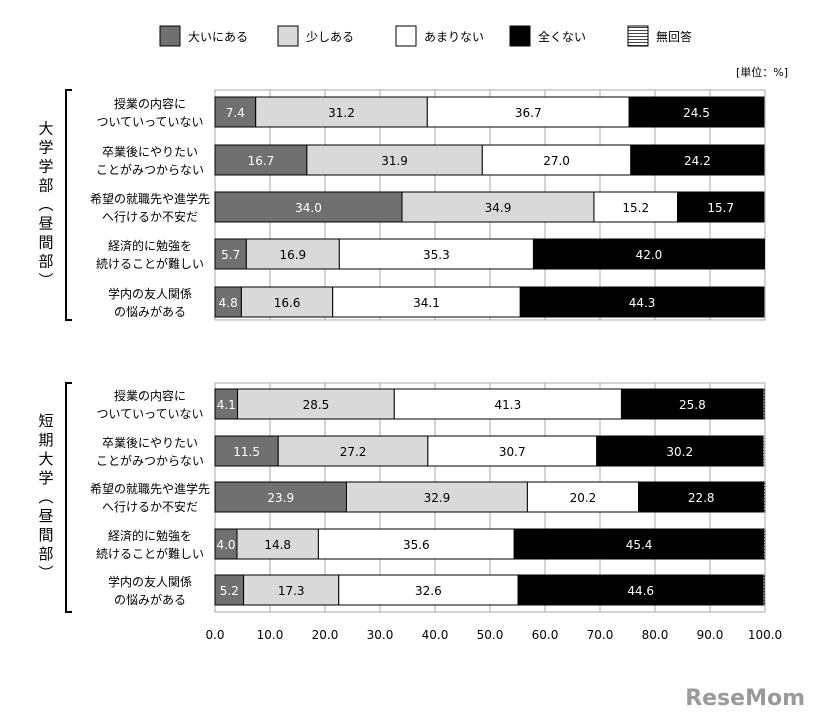 The width and height of the screenshot is (815, 719). What do you see at coordinates (490, 635) in the screenshot?
I see `x-tick-label: 50.0` at bounding box center [490, 635].